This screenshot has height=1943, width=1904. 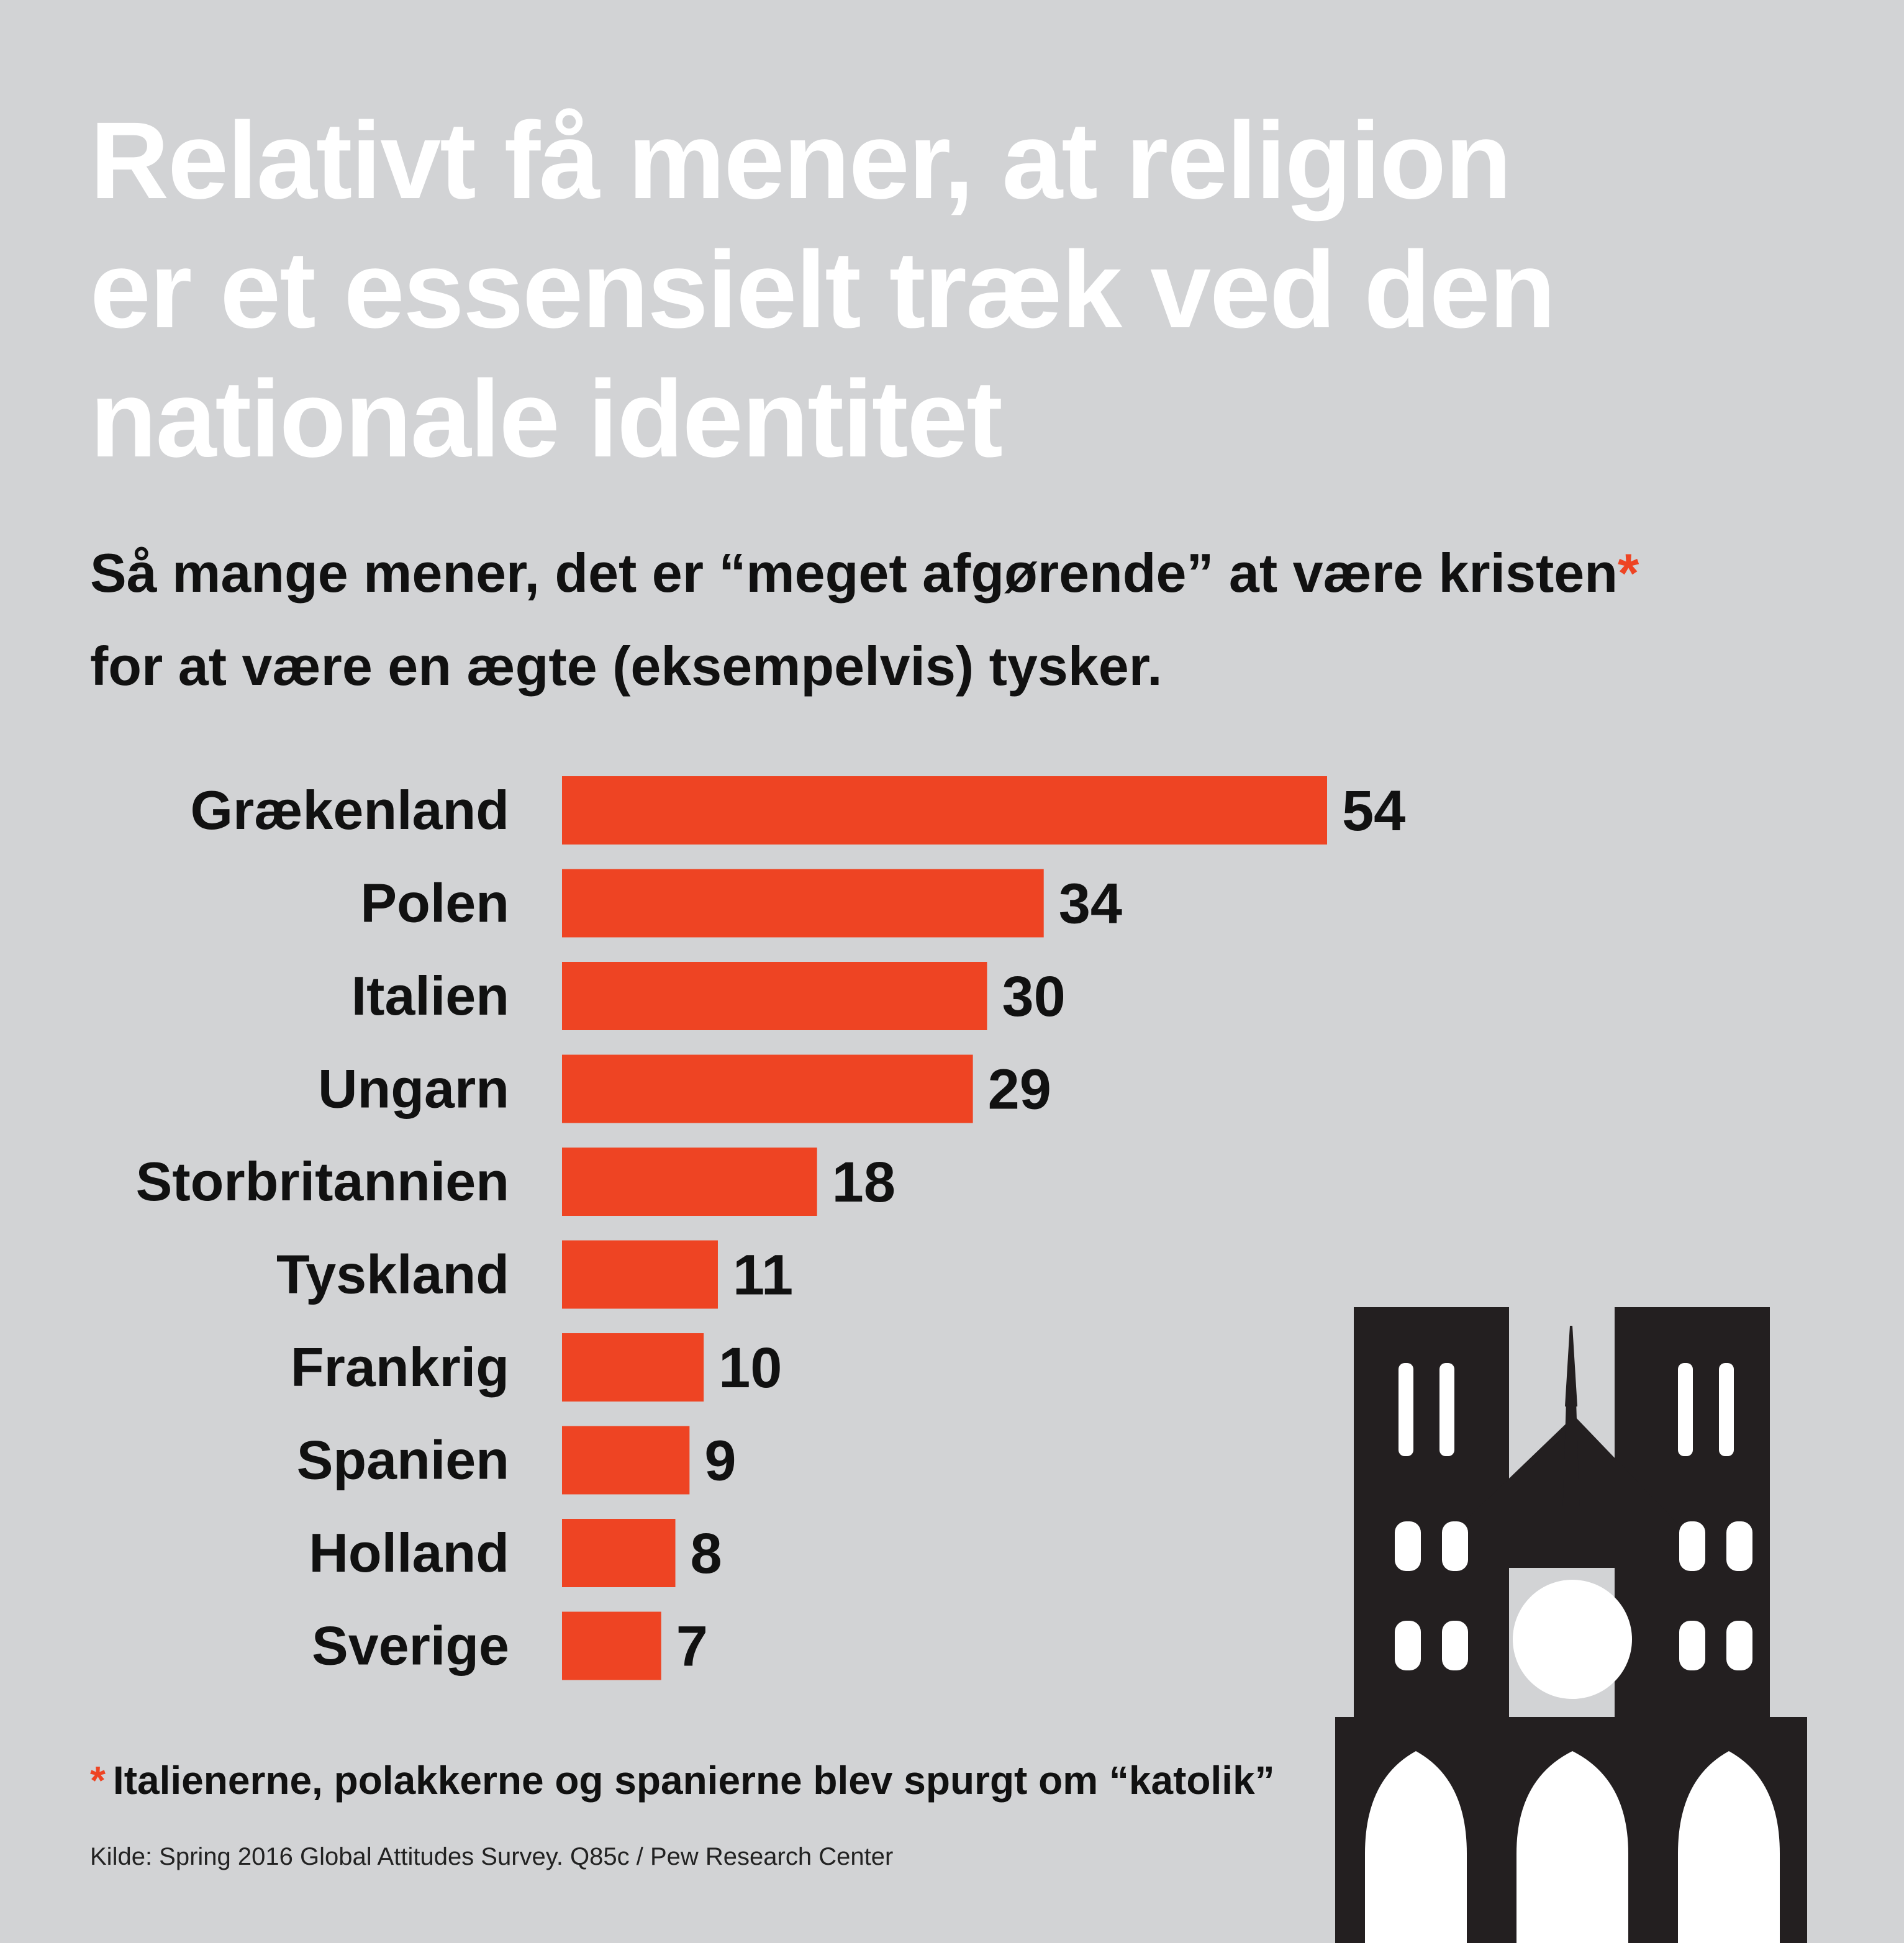 I want to click on subtitle-asterisk: *, so click(x=1628, y=573).